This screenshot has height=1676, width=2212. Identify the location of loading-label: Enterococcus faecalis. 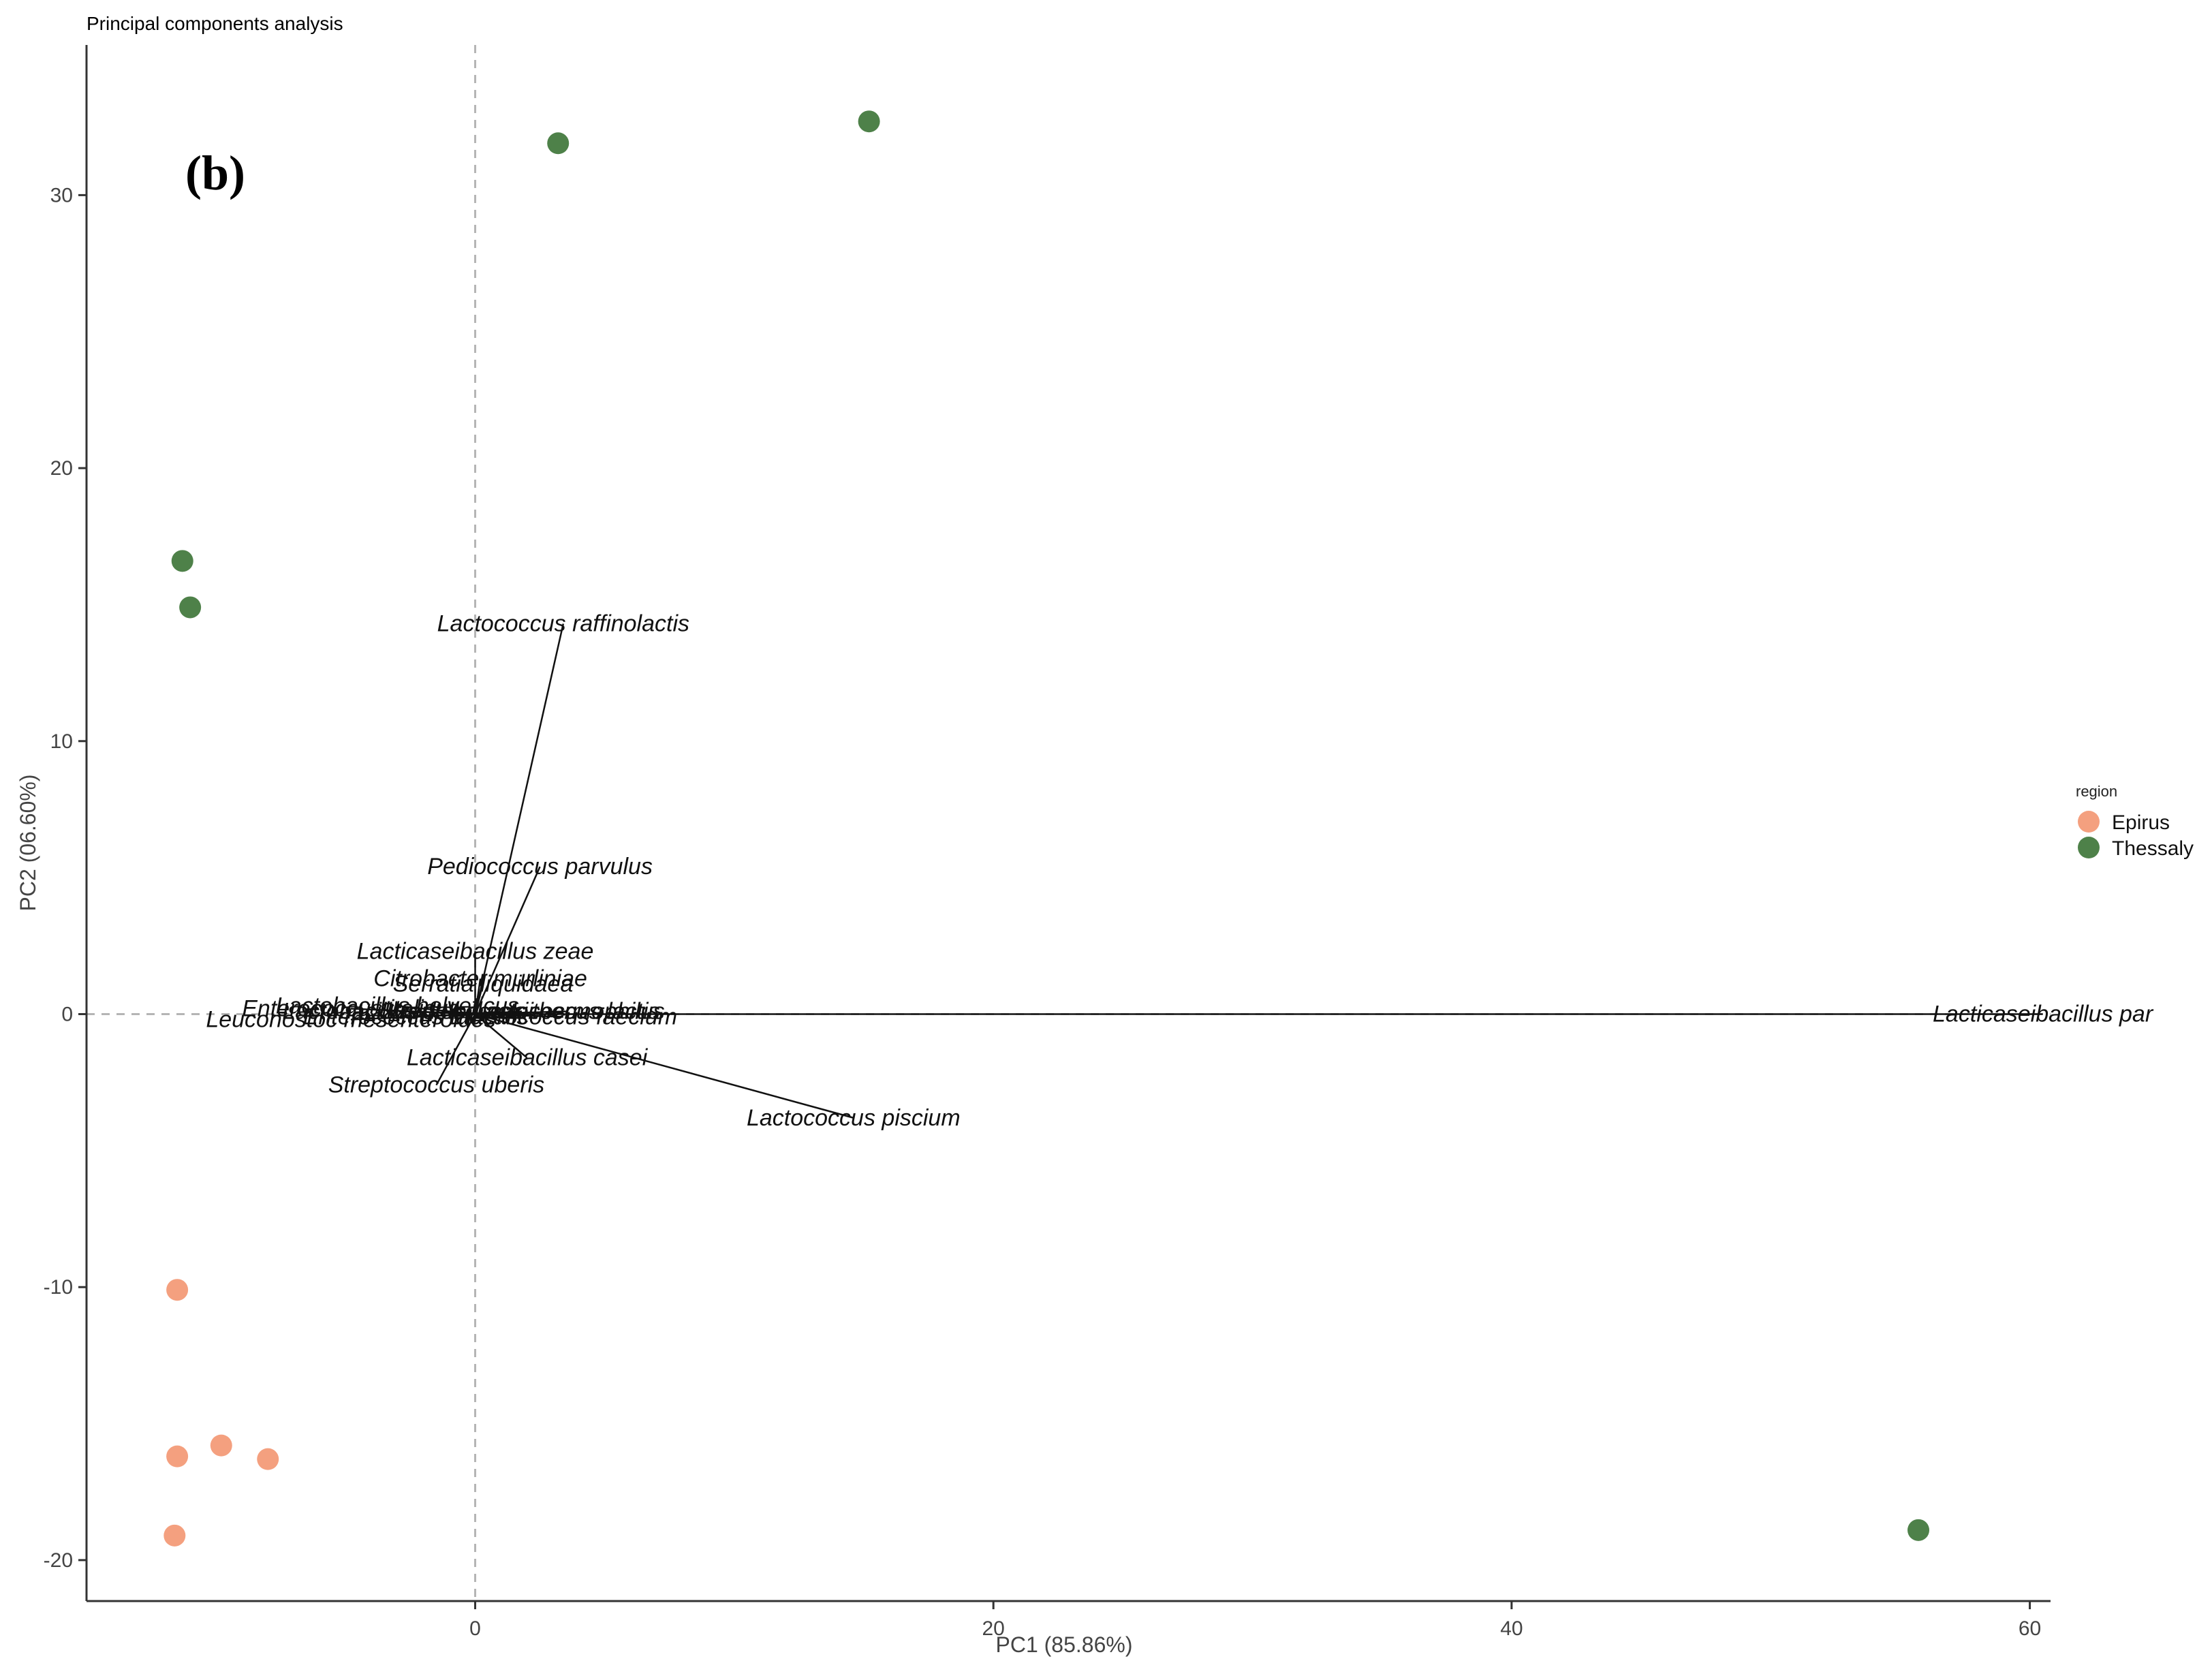
(416, 1016).